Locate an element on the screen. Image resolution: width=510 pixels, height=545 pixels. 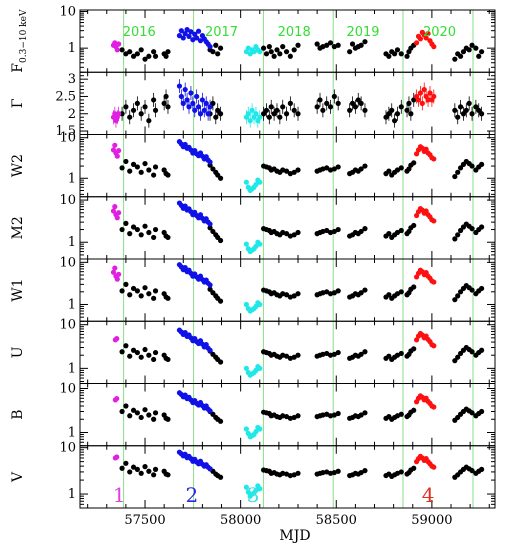
flare-label-4: 4 is located at coordinates (428, 495).